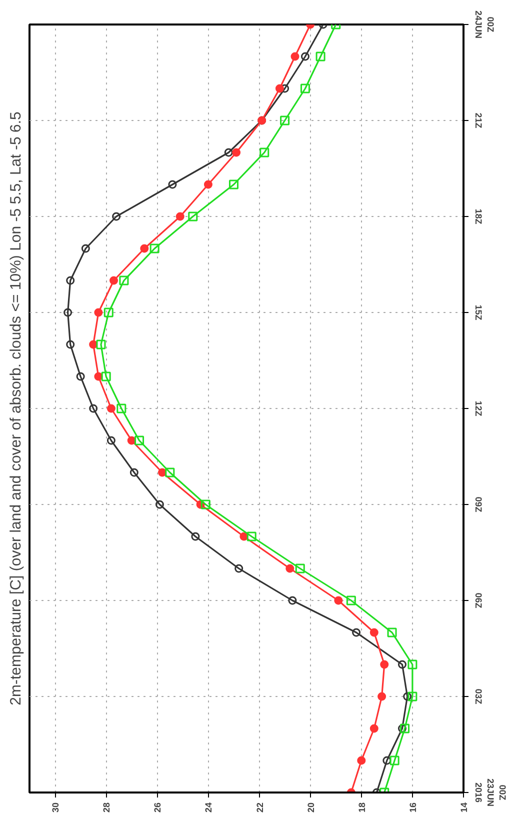 This screenshot has height=832, width=510. Describe the element at coordinates (479, 696) in the screenshot. I see `y-tick-label: 03Z` at that location.